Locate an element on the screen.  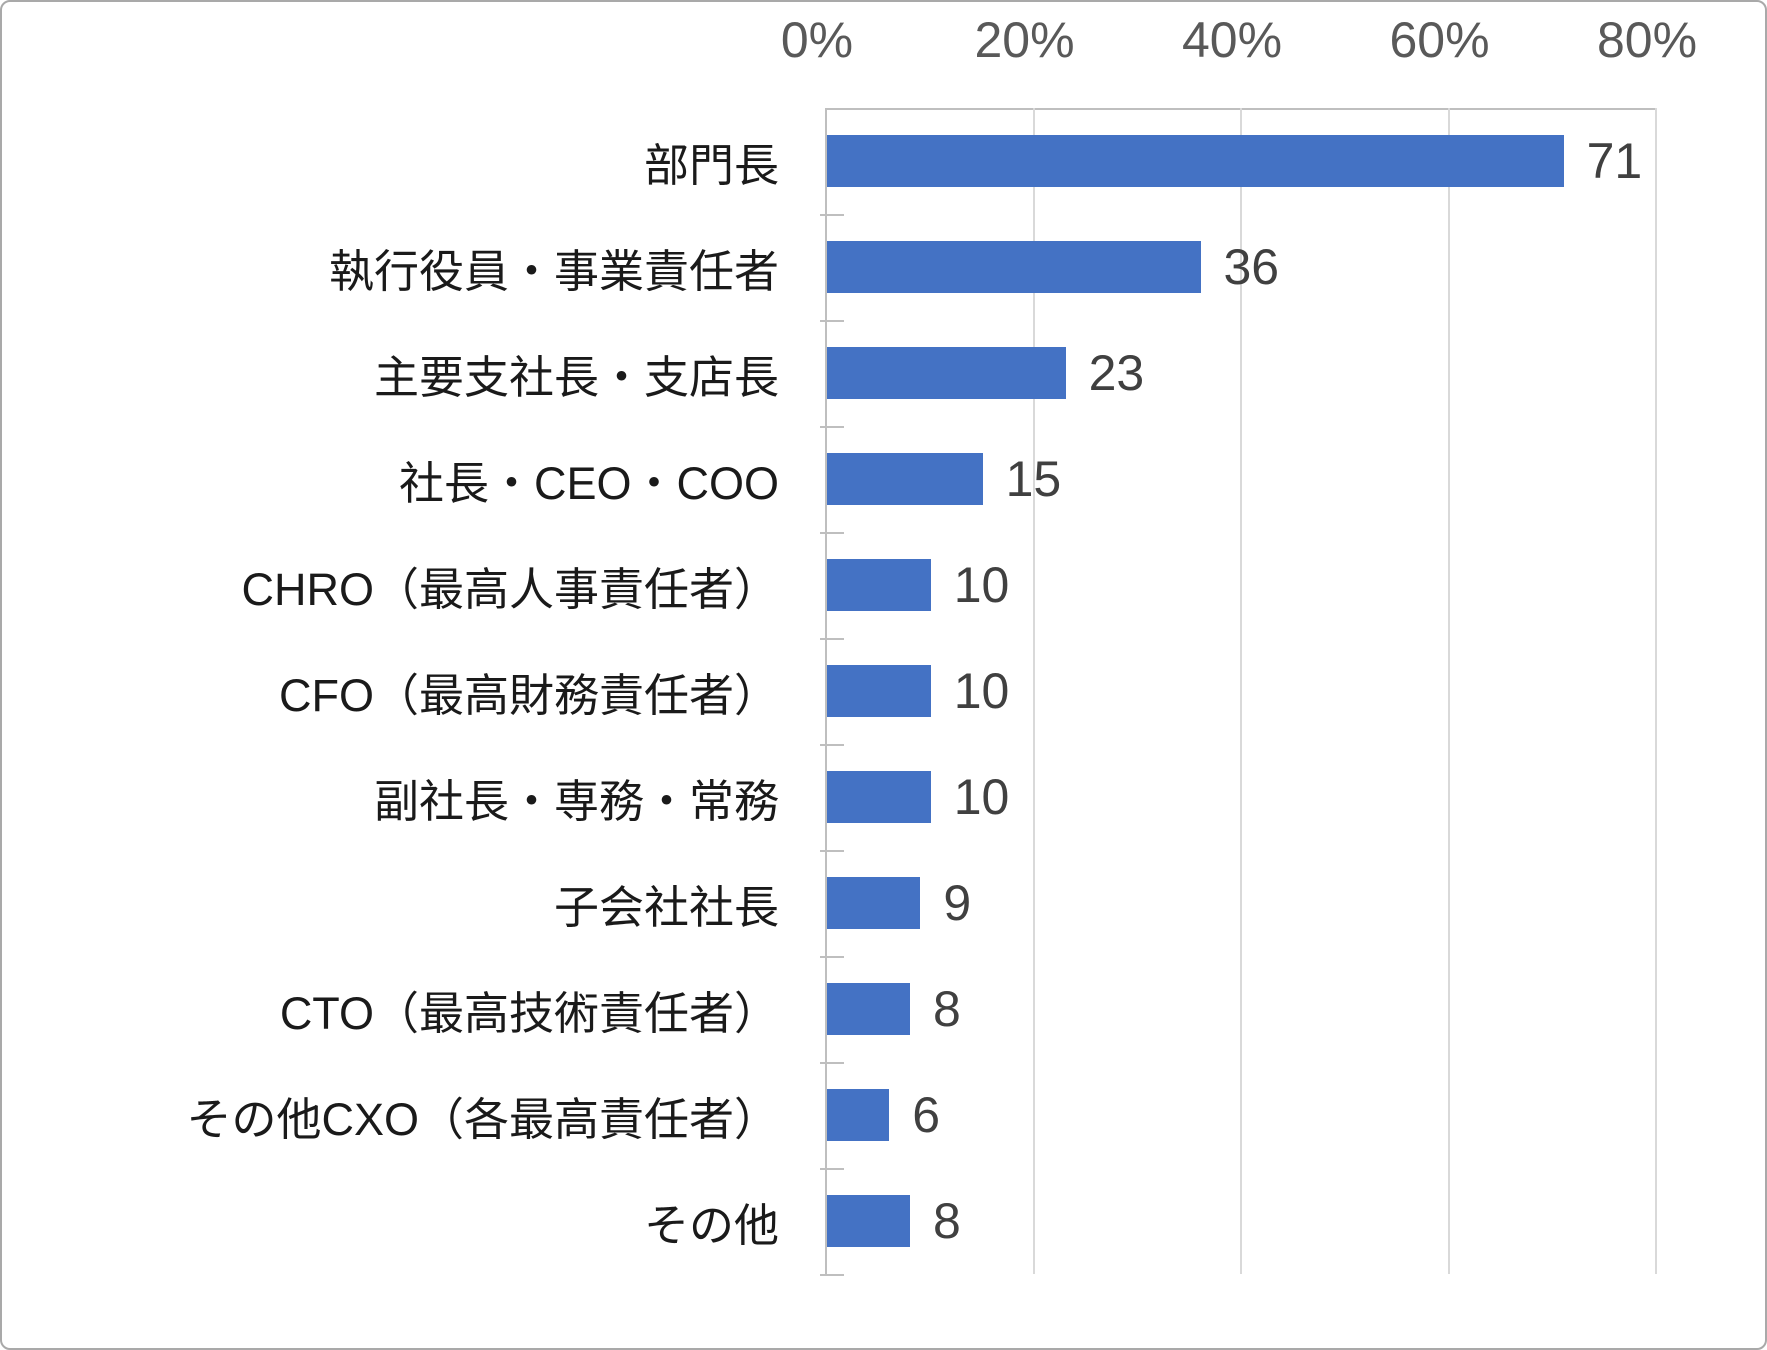
category-label: 部門長 is located at coordinates (711, 165).